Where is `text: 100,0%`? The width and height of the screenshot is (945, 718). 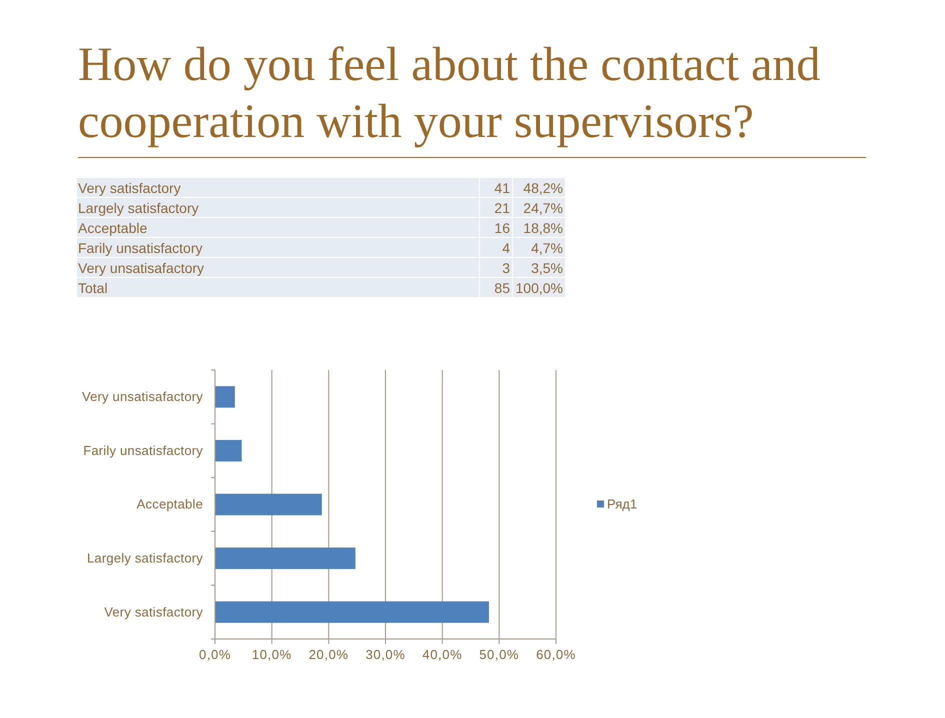
text: 100,0% is located at coordinates (539, 288).